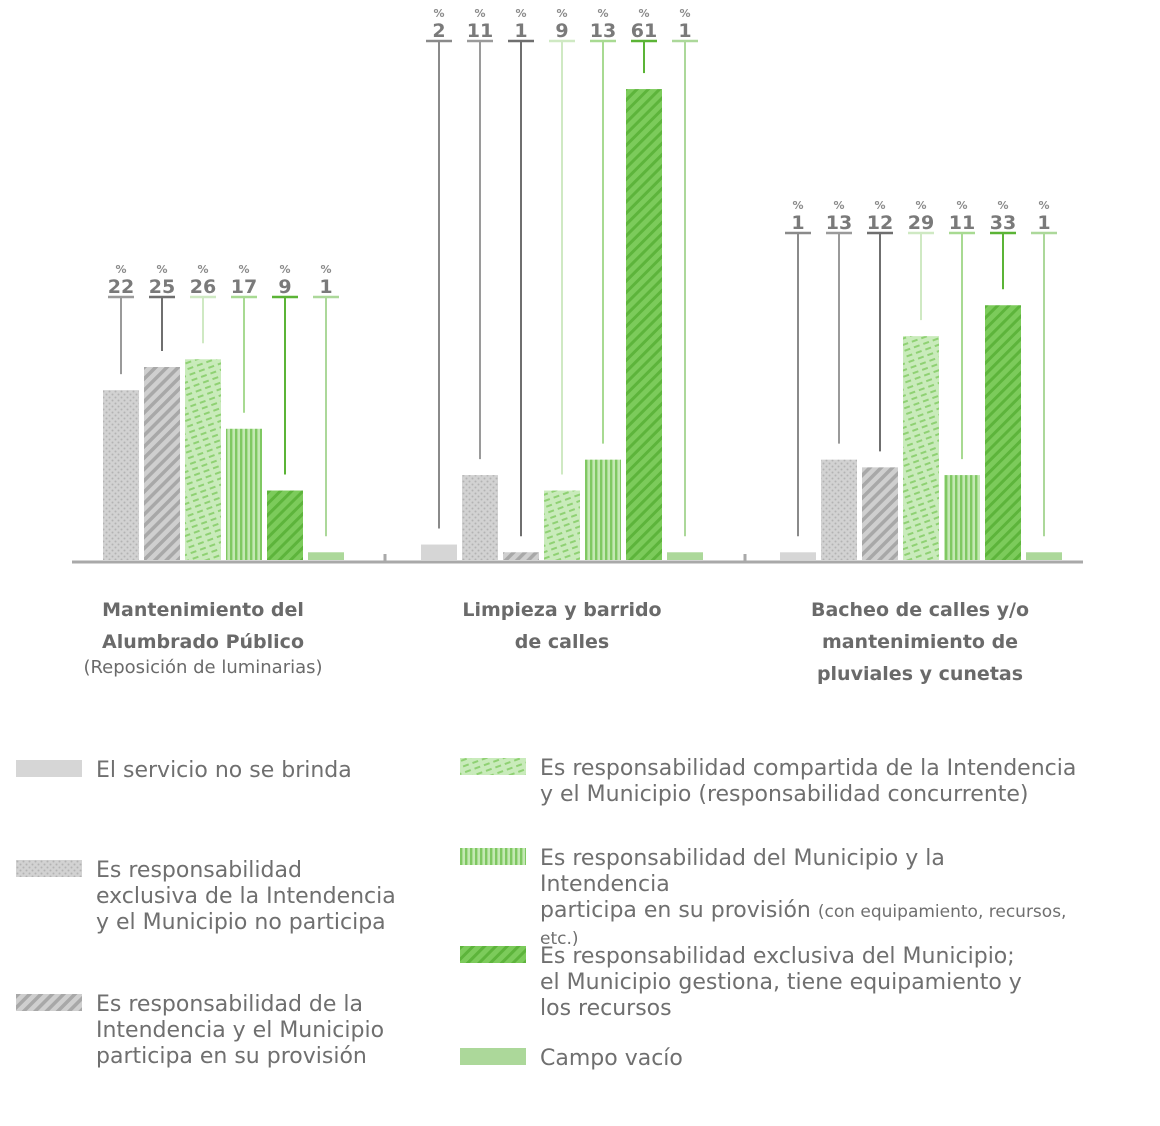  I want to click on value-label-3-3: 12, so click(880, 223).